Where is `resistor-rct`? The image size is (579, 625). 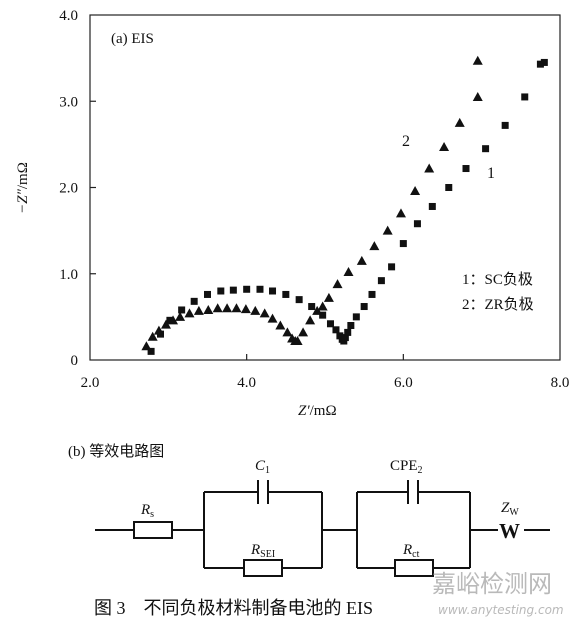
resistor-rct is located at coordinates (414, 568).